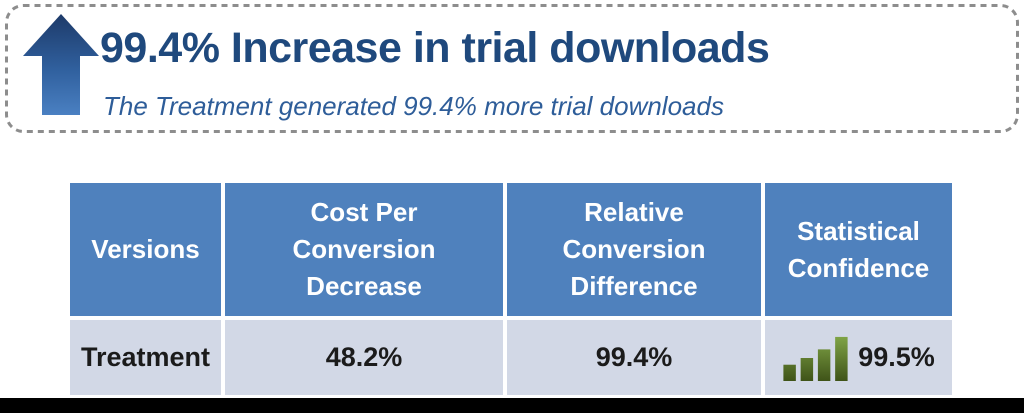 The width and height of the screenshot is (1024, 413). I want to click on column-header-label: Relative Conversion Difference, so click(634, 249).